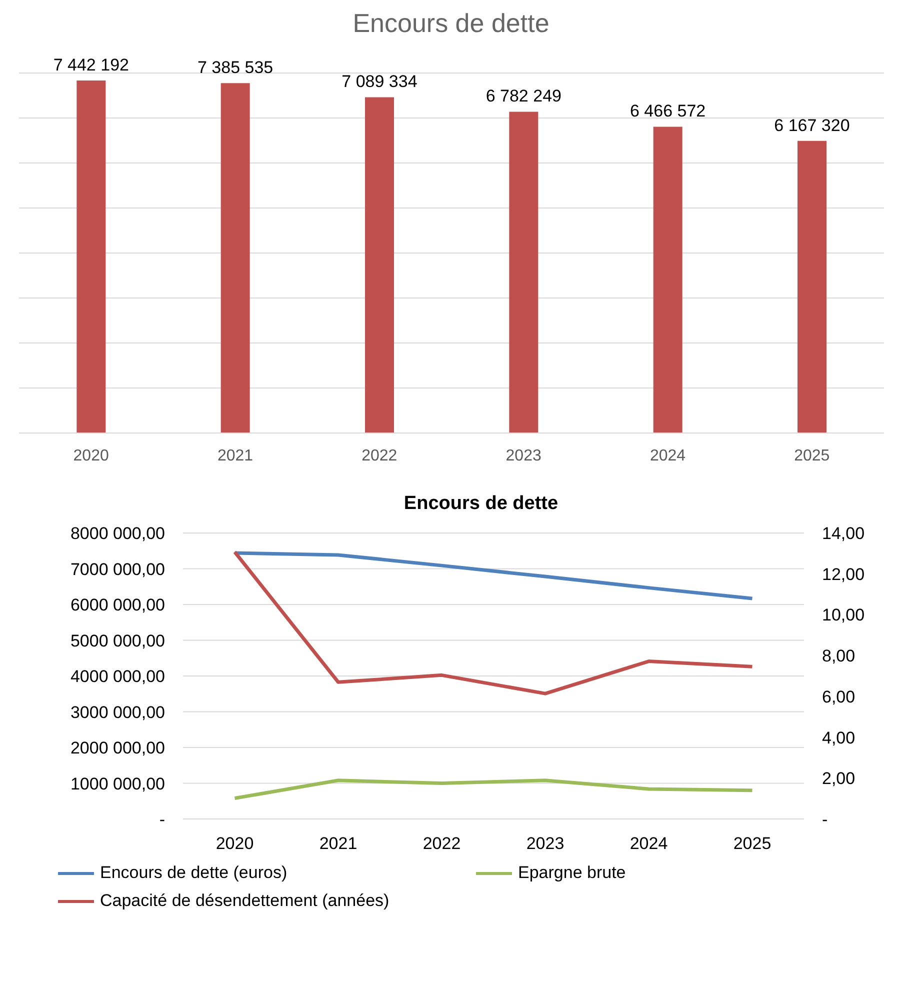 This screenshot has width=902, height=983. Describe the element at coordinates (117, 712) in the screenshot. I see `y-tick-label: 3000 000,00` at that location.